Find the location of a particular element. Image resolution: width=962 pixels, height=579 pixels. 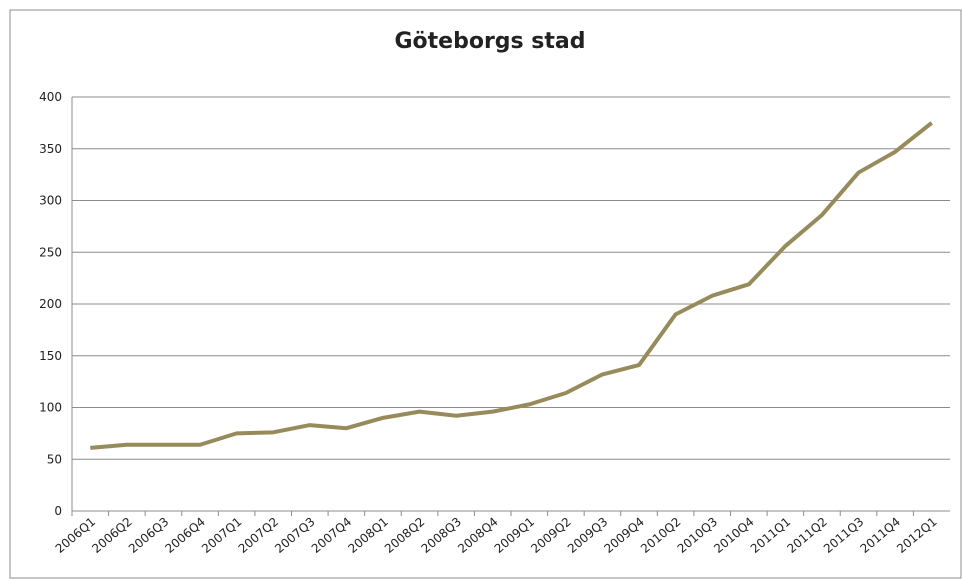

y-tick-label: 200 is located at coordinates (50, 304).